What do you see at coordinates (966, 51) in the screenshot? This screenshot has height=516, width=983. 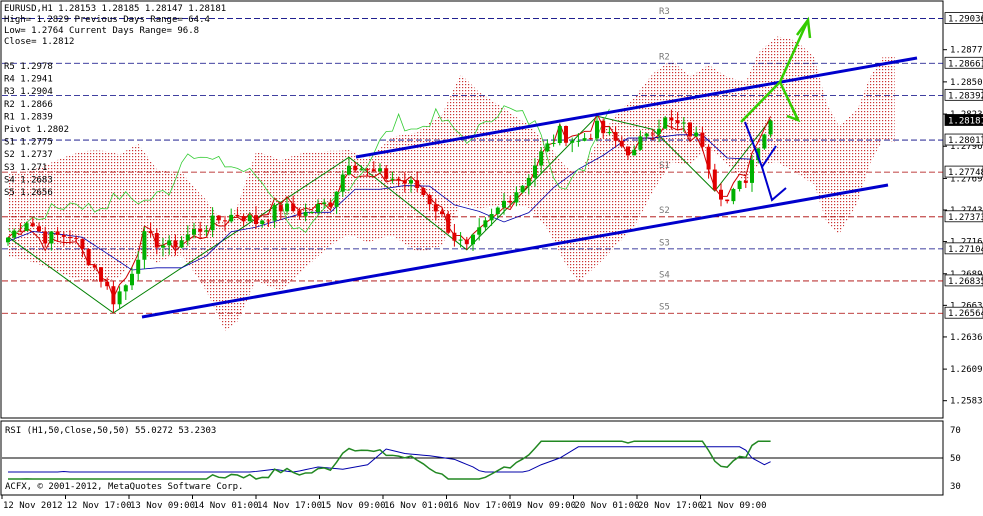 I see `price-tick-label: 1.28775` at bounding box center [966, 51].